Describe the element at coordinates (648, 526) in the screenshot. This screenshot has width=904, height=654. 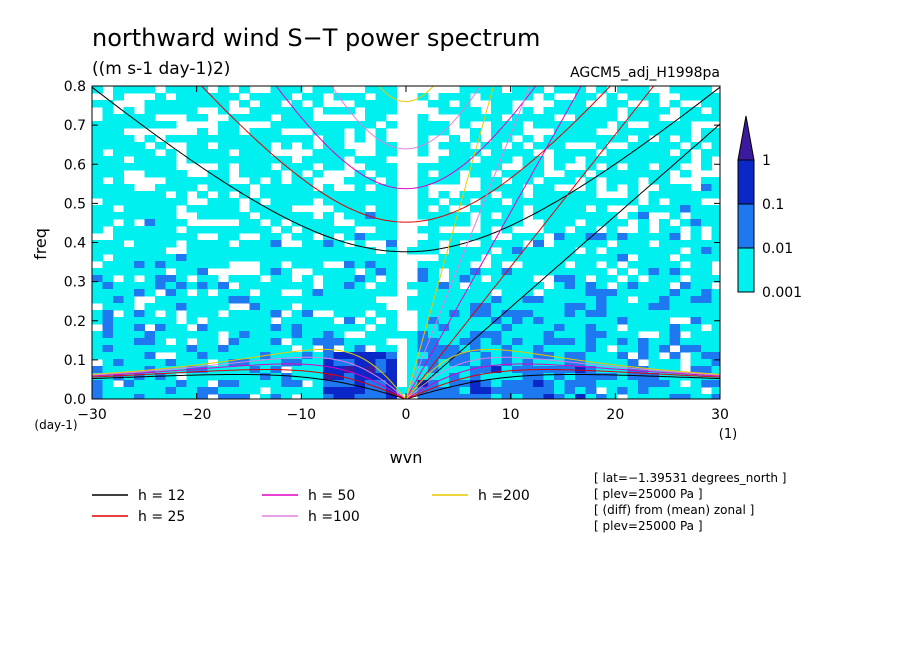
I see `info-line: [ plev=25000 Pa ]` at that location.